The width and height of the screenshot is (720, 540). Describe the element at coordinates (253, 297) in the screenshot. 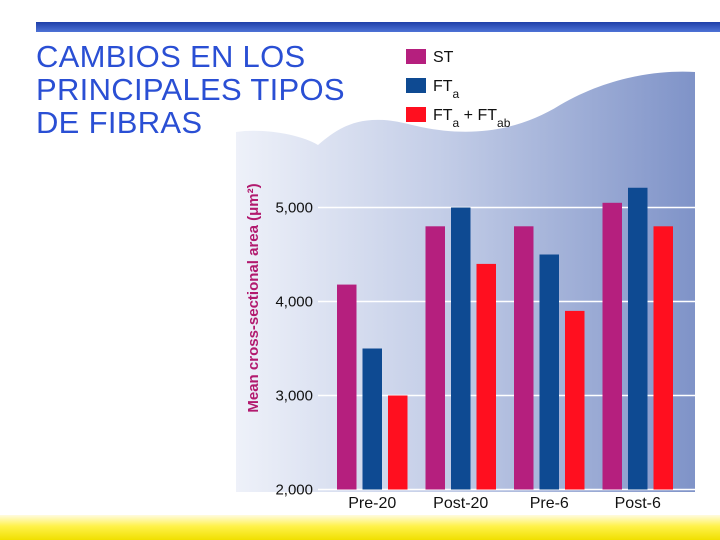

I see `y-axis-label: Mean cross-sectional area (μm²)` at that location.